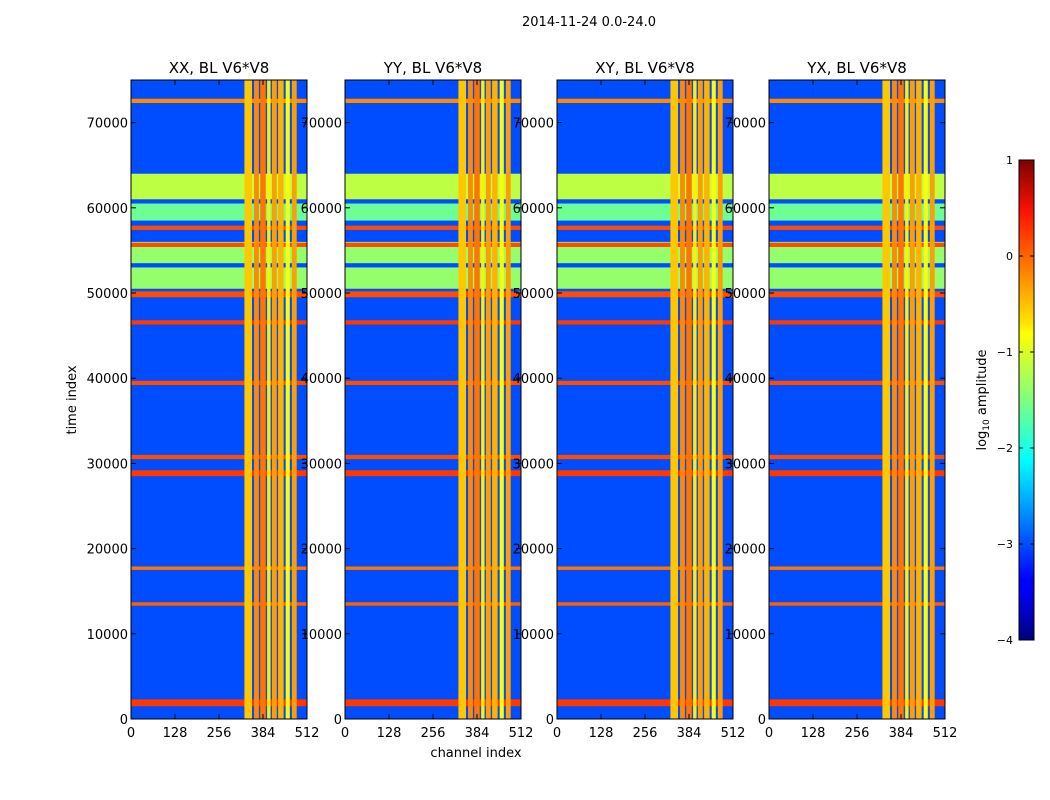  I want to click on colorbar-tick-label: 1, so click(1009, 160).